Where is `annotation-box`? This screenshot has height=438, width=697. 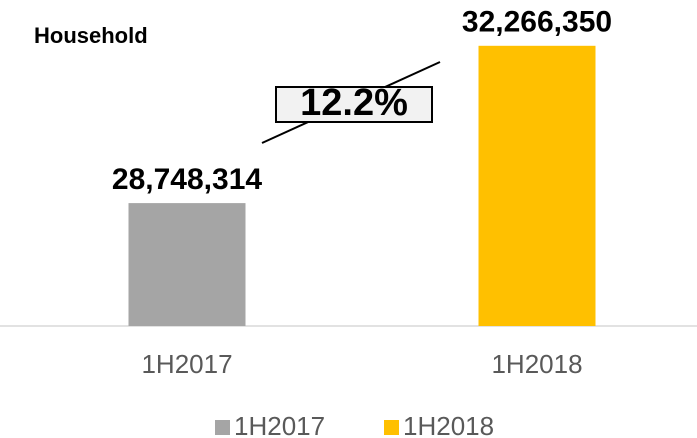 annotation-box is located at coordinates (354, 104).